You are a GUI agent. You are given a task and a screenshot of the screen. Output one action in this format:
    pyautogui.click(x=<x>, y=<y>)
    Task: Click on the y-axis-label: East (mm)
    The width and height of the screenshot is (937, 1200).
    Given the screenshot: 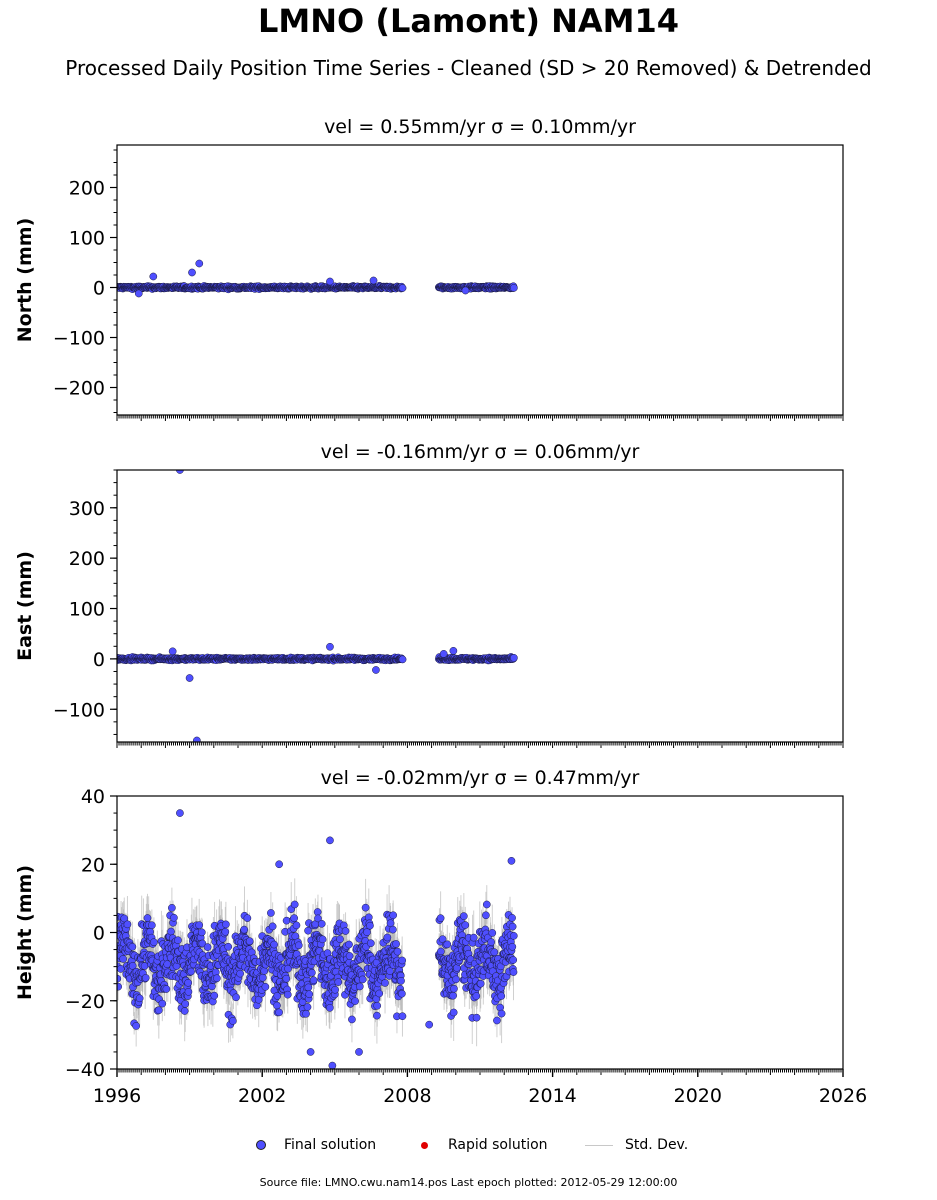 What is the action you would take?
    pyautogui.click(x=25, y=606)
    